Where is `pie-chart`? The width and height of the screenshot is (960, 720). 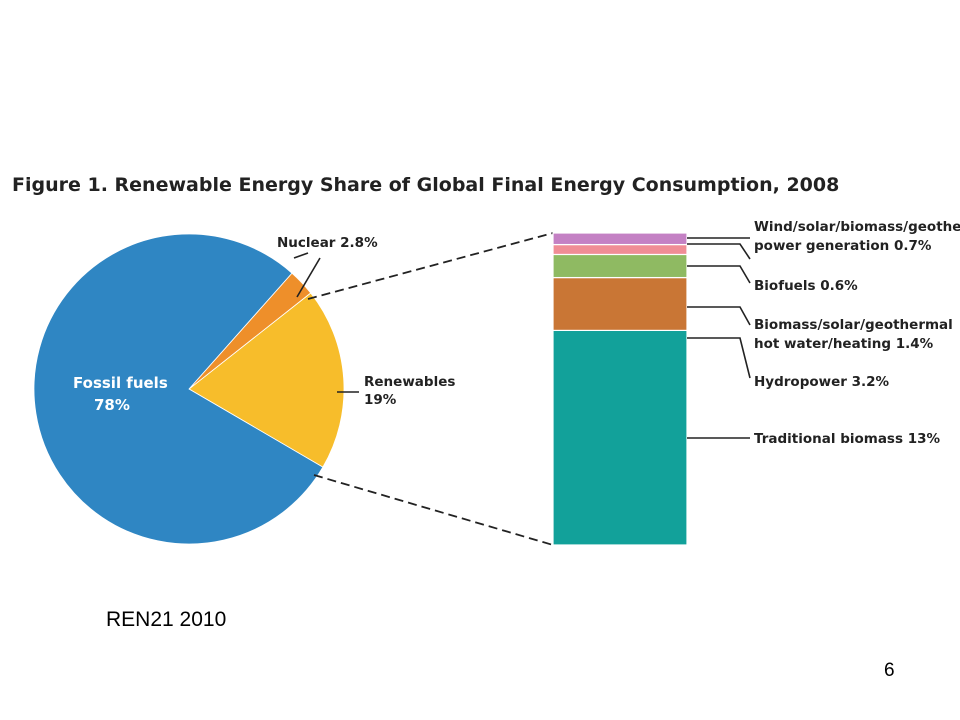
pie-chart is located at coordinates (189, 389).